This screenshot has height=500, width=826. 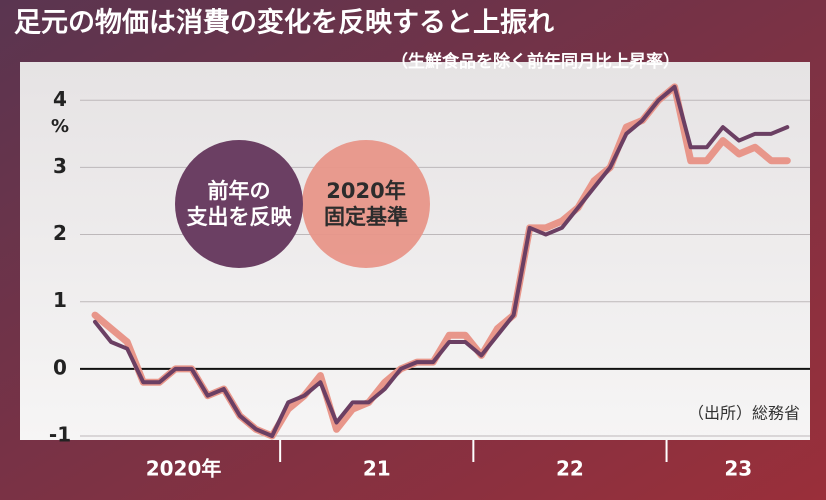 What do you see at coordinates (60, 300) in the screenshot?
I see `y-tick-label: 1` at bounding box center [60, 300].